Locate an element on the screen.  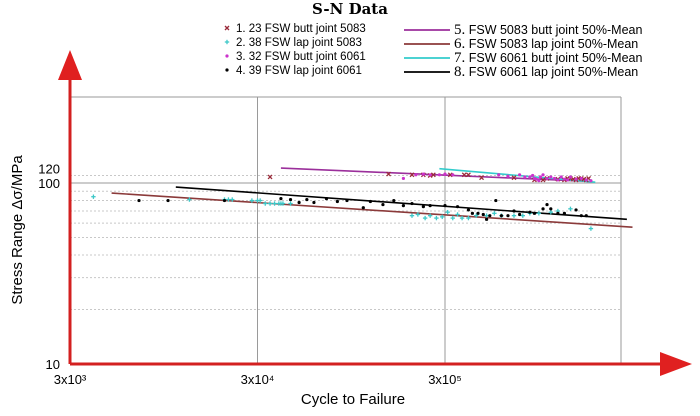
legend-entry: 2. 38 FSW lap joint 5083 is located at coordinates (299, 43).